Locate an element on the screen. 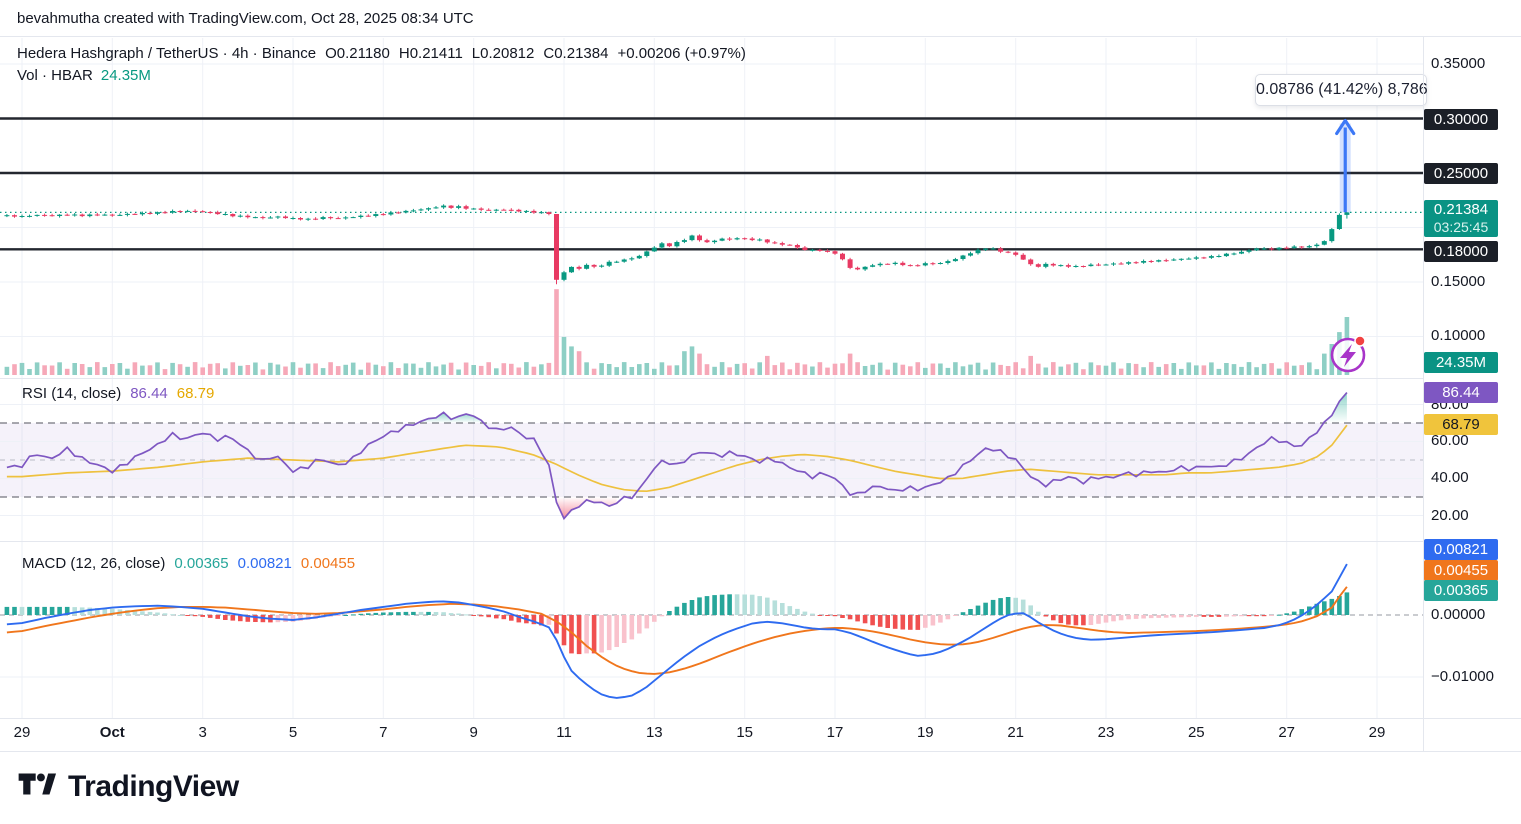 This screenshot has width=1521, height=824. axis-label: −0.01000 is located at coordinates (1462, 676).